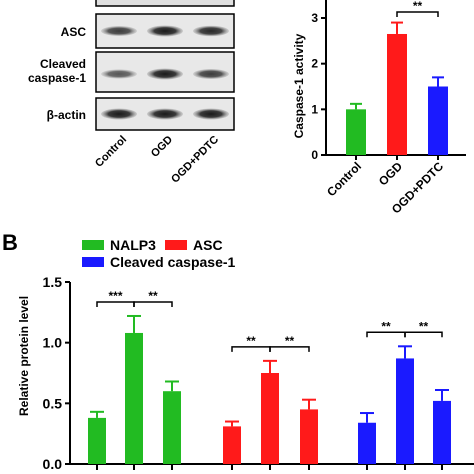 This screenshot has width=474, height=474. Describe the element at coordinates (53, 282) in the screenshot. I see `y-tick-label: 1.5` at that location.